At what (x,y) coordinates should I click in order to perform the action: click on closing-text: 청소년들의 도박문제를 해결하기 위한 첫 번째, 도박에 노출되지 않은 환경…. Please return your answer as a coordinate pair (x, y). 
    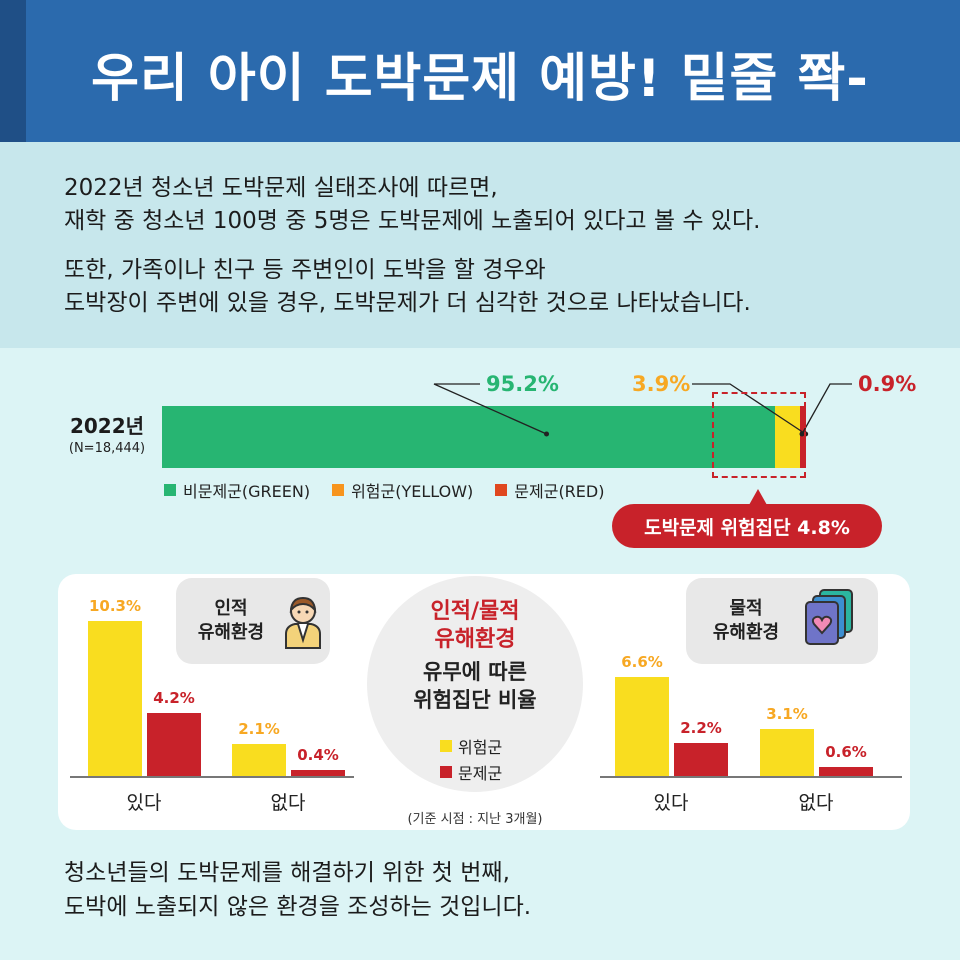
    Looking at the image, I should click on (297, 890).